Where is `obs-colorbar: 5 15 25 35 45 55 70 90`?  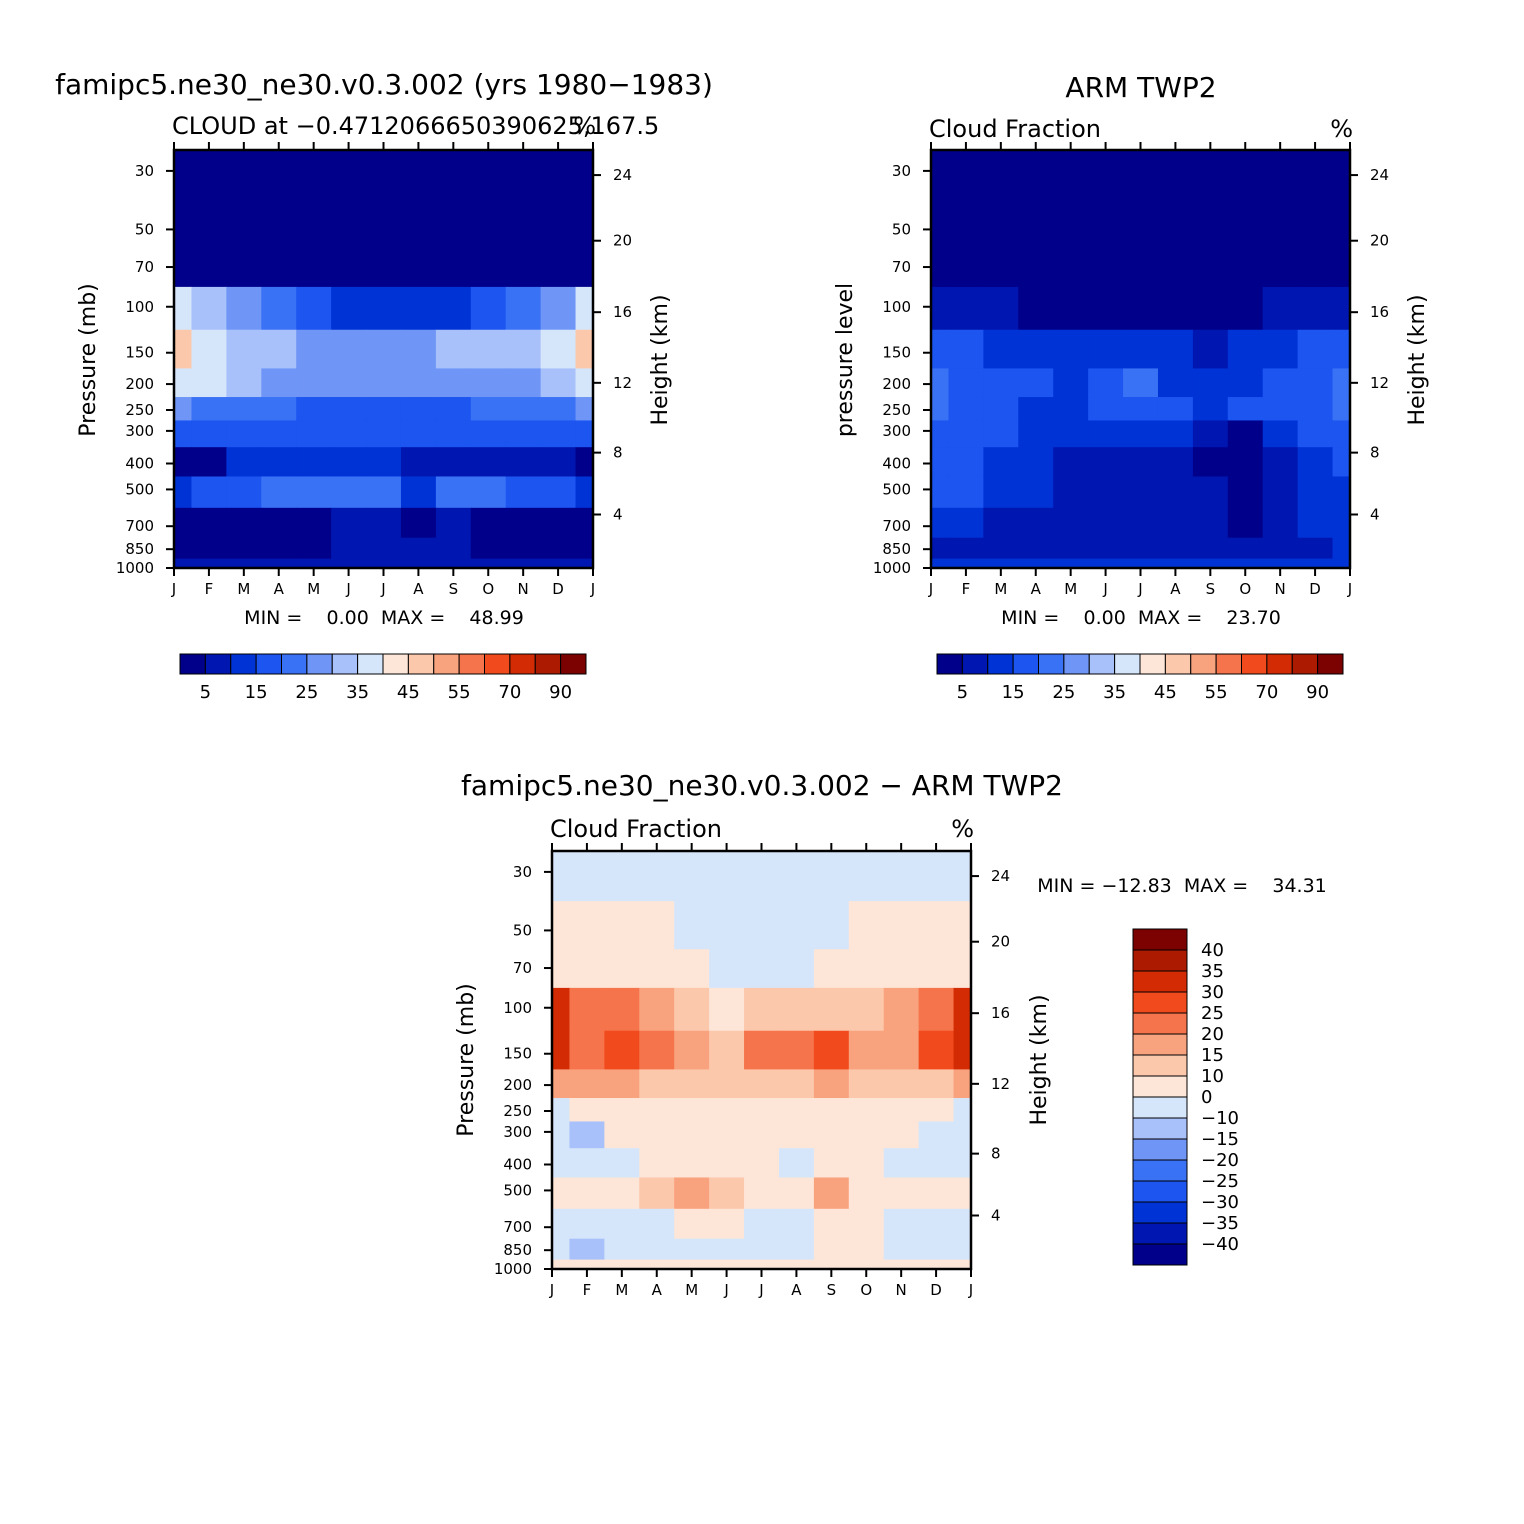 obs-colorbar: 5 15 25 35 45 55 70 90 is located at coordinates (1140, 678).